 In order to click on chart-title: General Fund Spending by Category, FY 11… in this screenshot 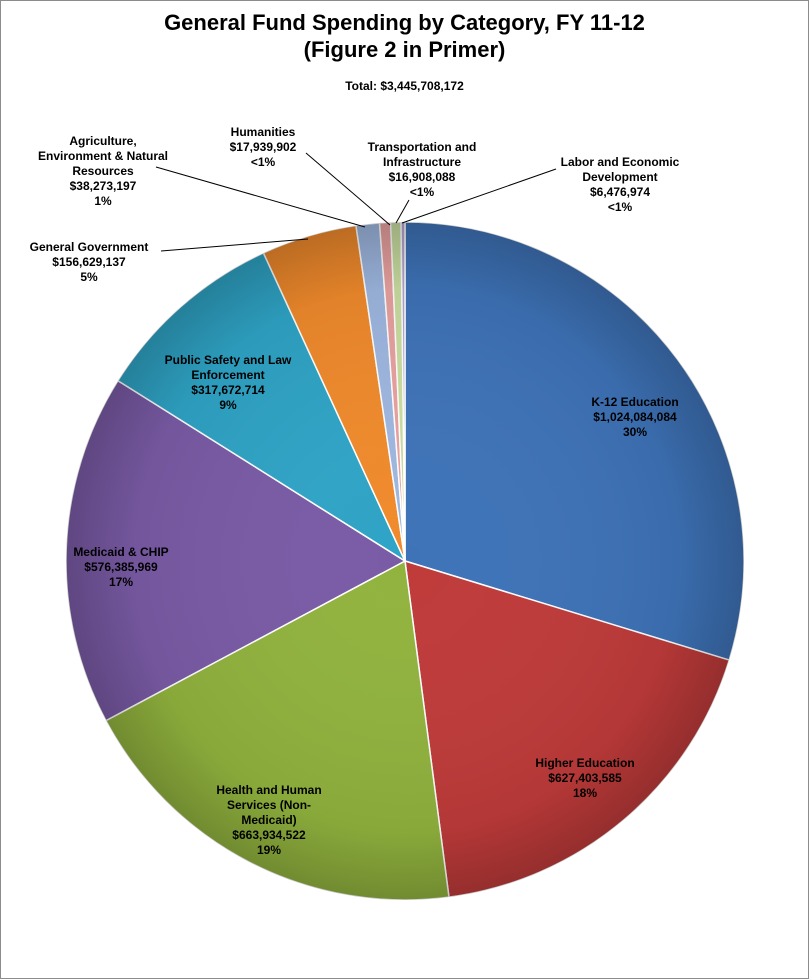, I will do `click(404, 36)`.